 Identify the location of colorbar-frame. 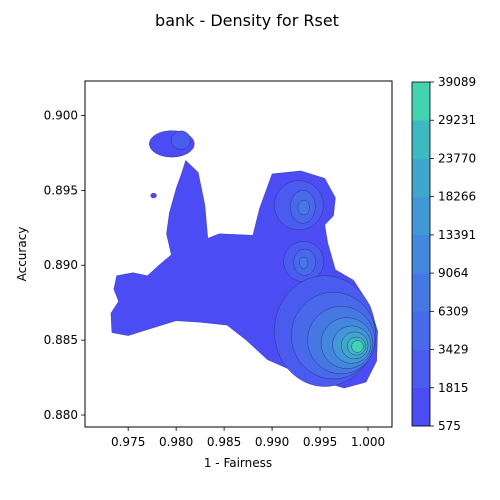
(421, 254).